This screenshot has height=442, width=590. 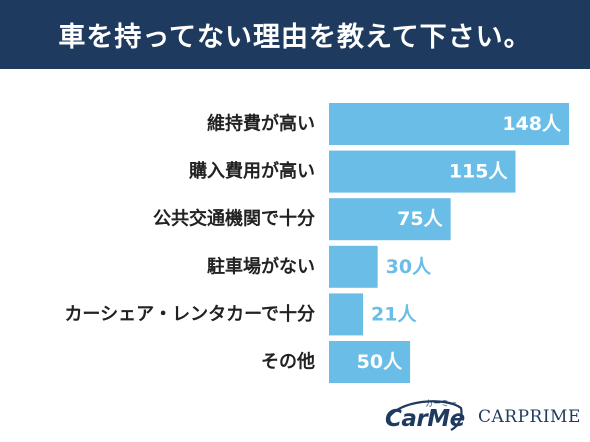 I want to click on value-label: 148人, so click(x=532, y=124).